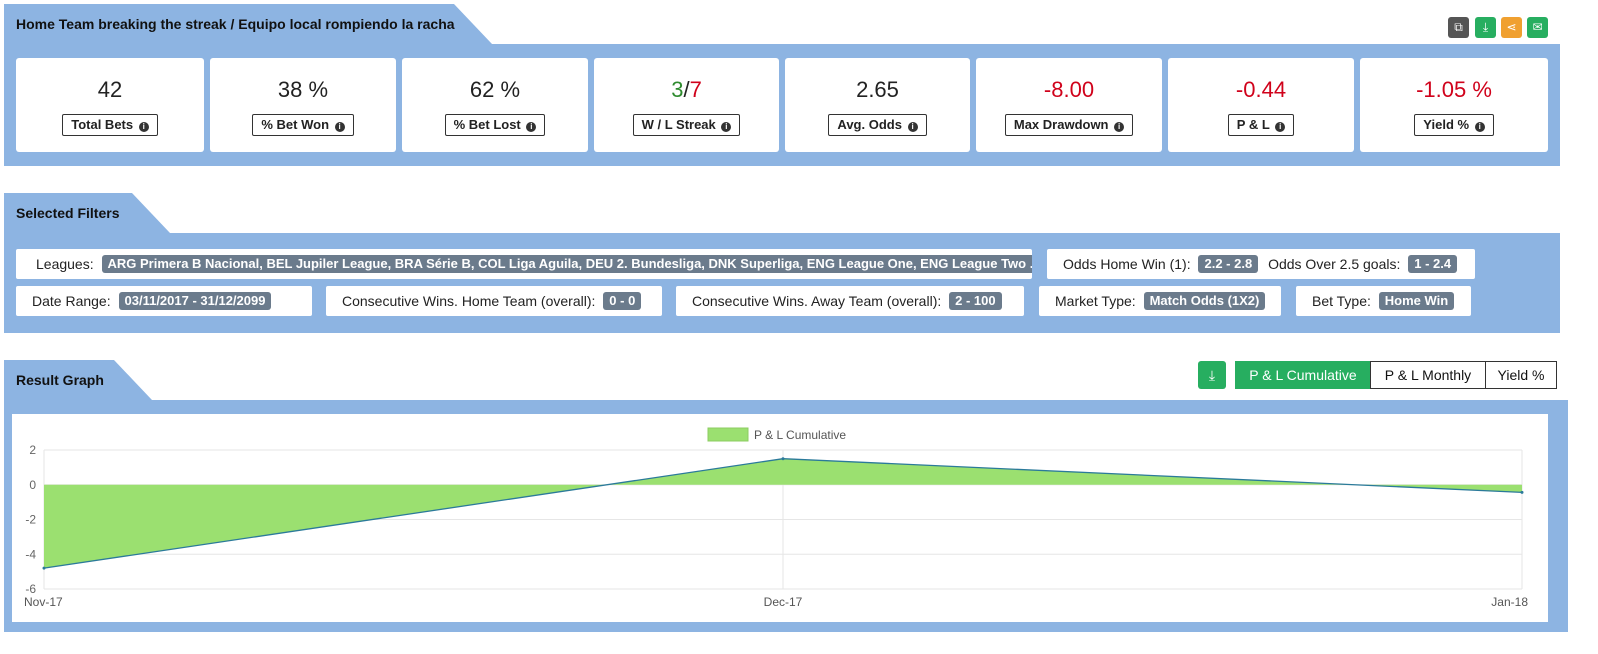  What do you see at coordinates (1458, 27) in the screenshot?
I see `copy-icon: ⧉` at bounding box center [1458, 27].